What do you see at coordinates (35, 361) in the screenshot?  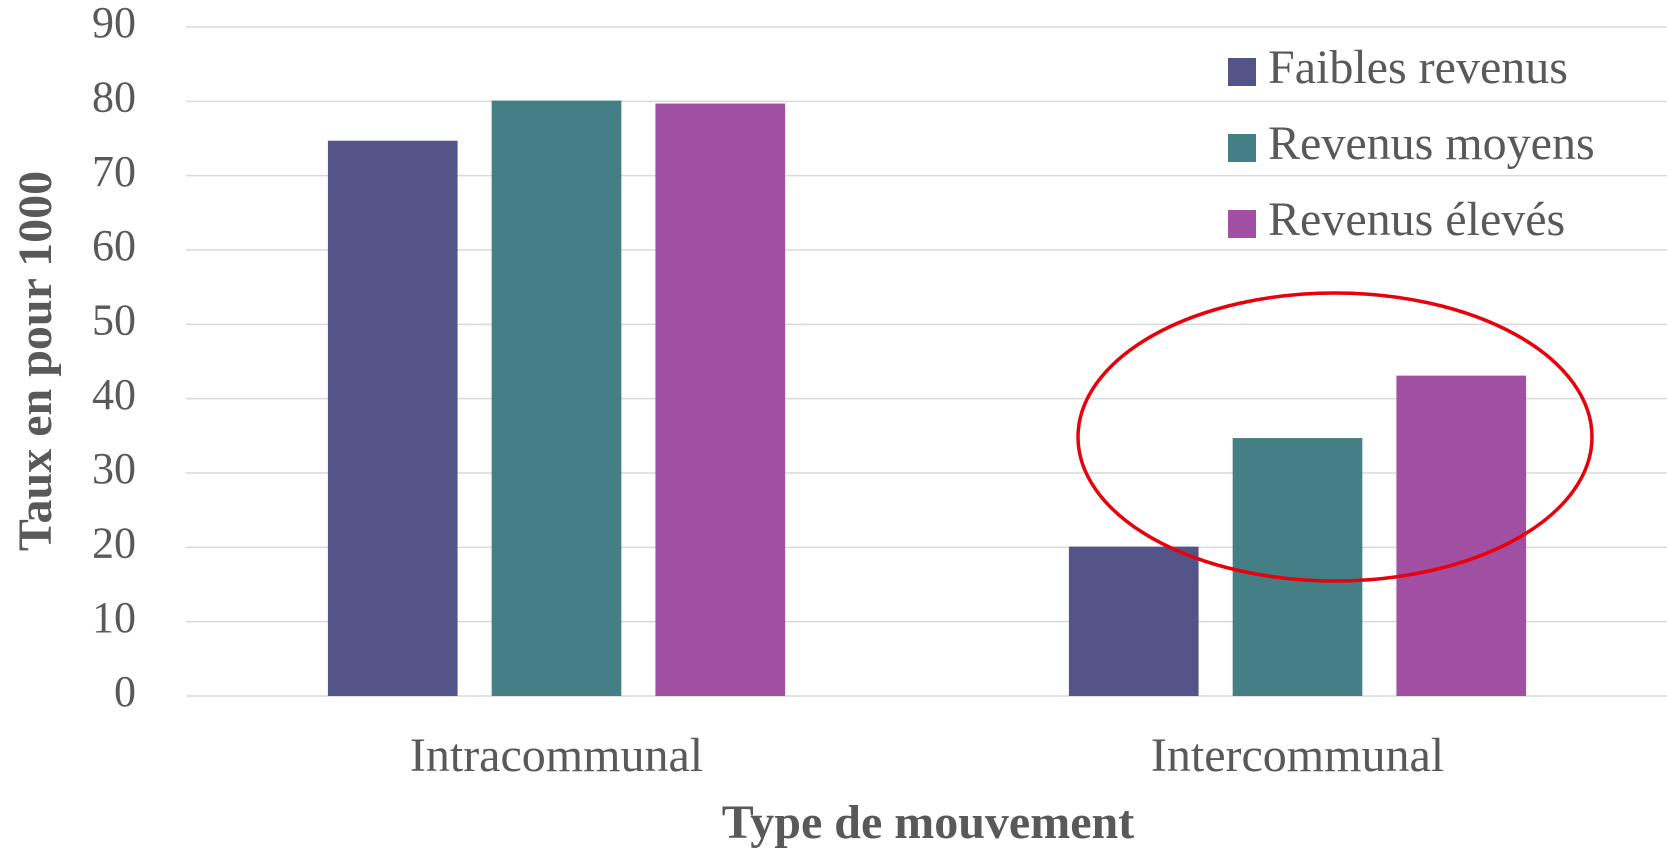 I see `y-axis-title: Taux en pour 1000` at bounding box center [35, 361].